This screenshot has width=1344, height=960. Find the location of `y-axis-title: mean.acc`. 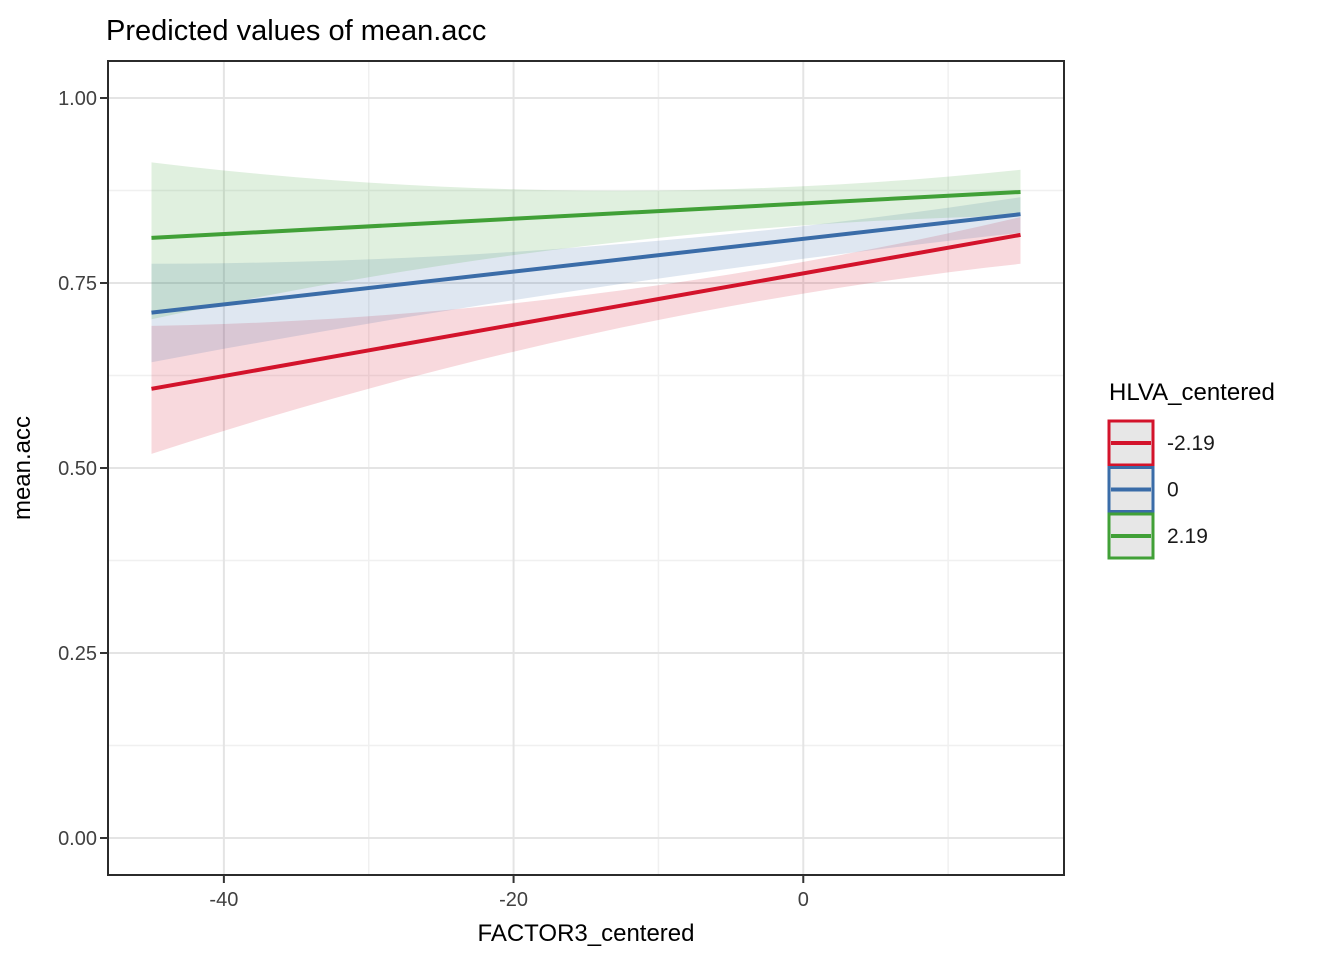

y-axis-title: mean.acc is located at coordinates (22, 468).